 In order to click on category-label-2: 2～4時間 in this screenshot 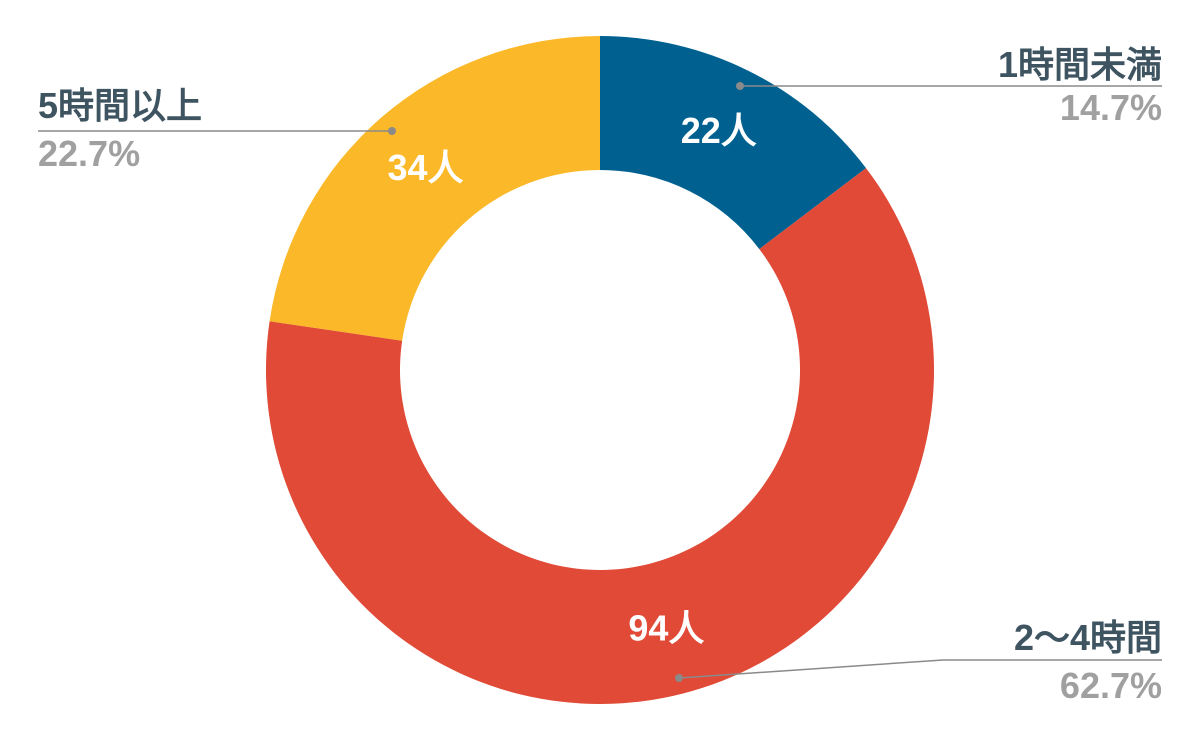, I will do `click(1088, 637)`.